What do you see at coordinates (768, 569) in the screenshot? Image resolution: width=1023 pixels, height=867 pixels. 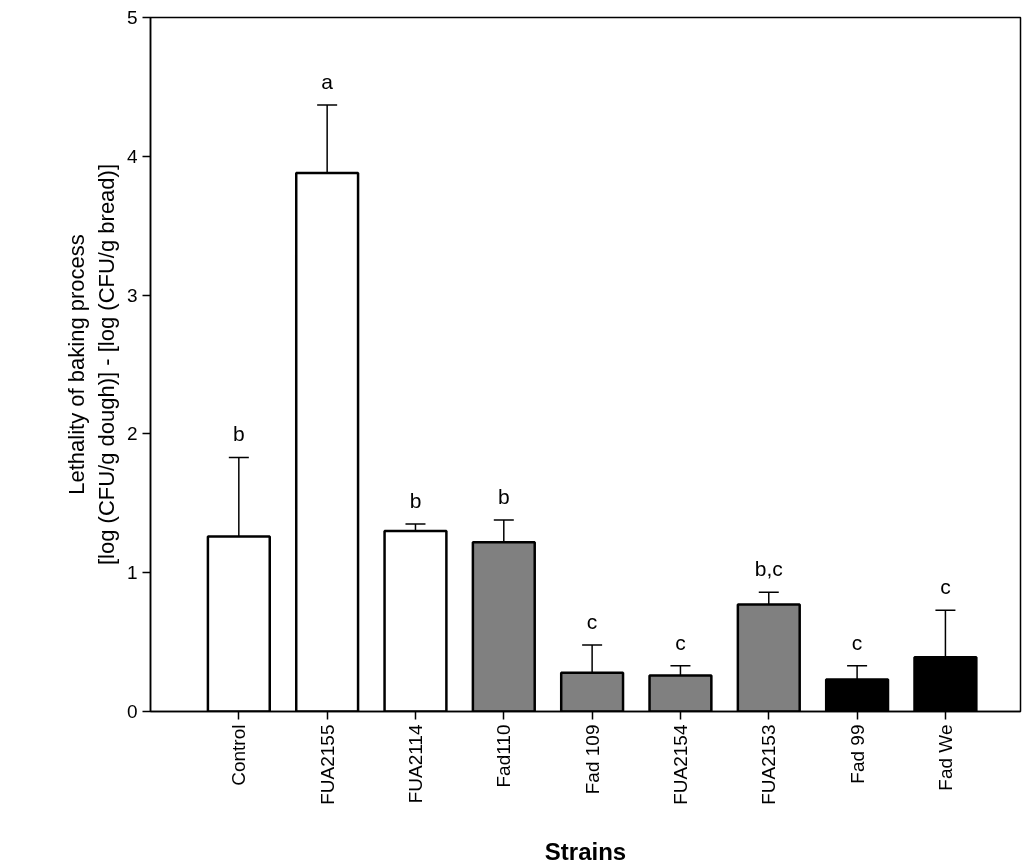 I see `annotation: b,c` at bounding box center [768, 569].